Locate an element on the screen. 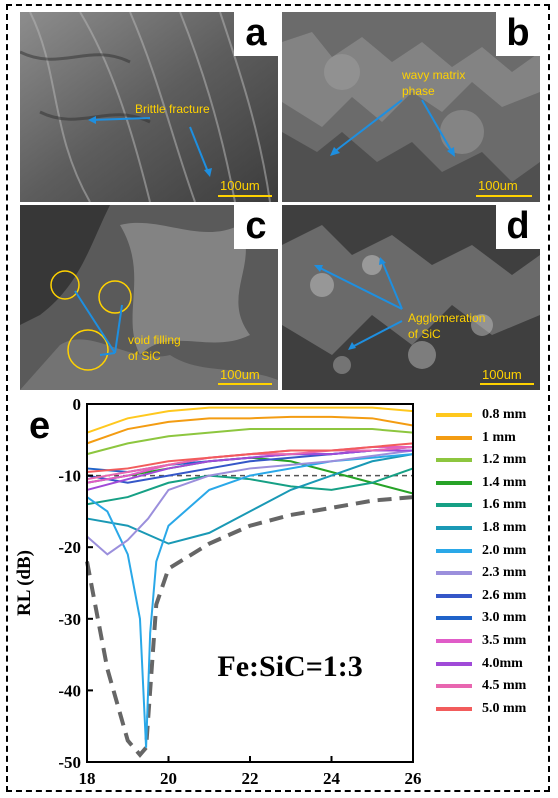 The height and width of the screenshot is (798, 558). sem-panel-d: Agglomeration of SiC d 100um is located at coordinates (411, 297).